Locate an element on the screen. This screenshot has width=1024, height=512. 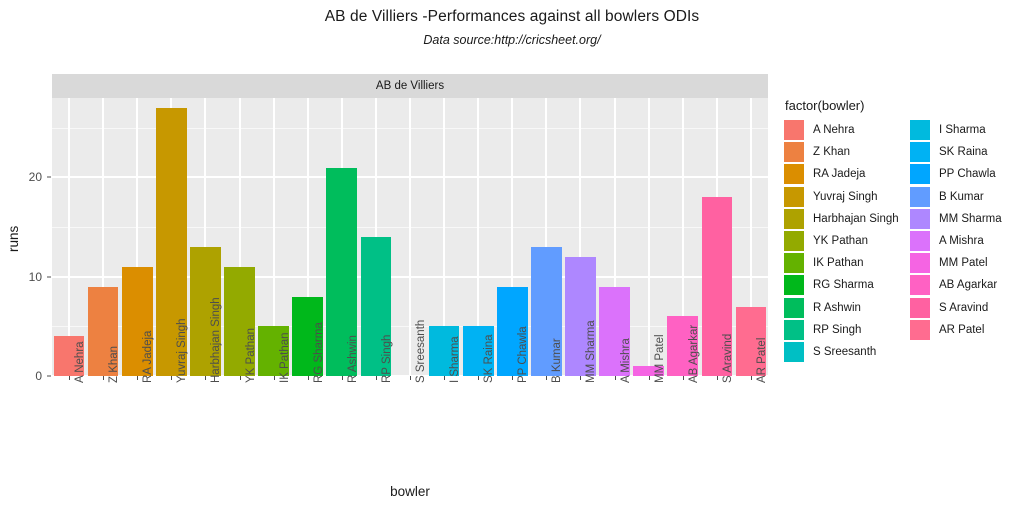
legend-item: I Sharma is located at coordinates (956, 130).